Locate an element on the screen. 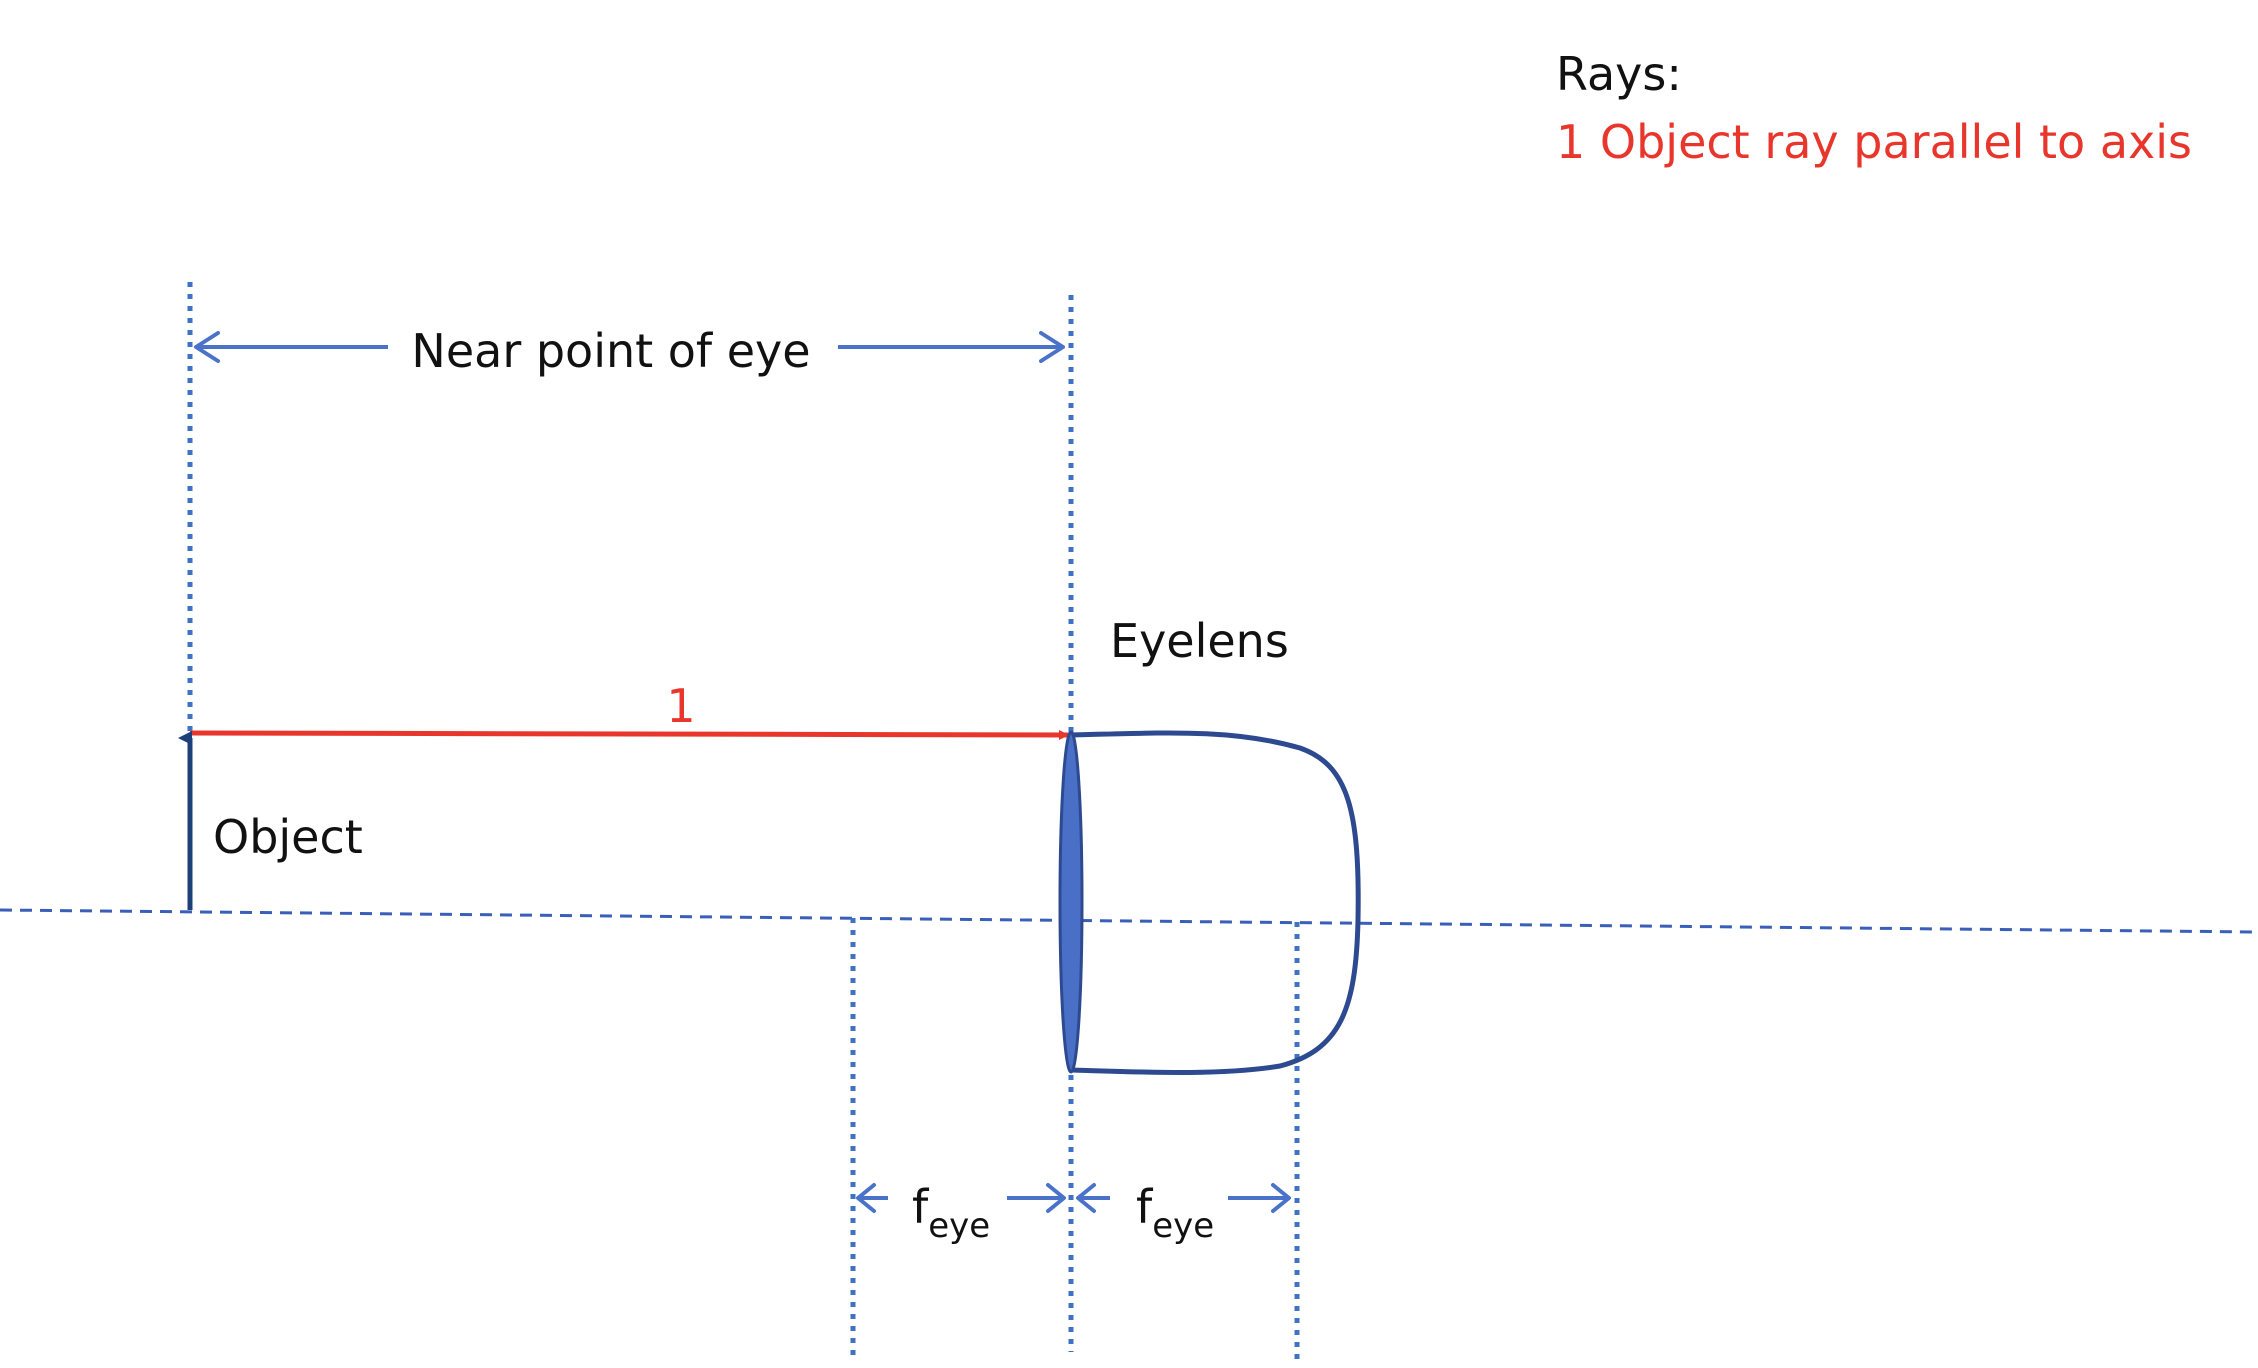 This screenshot has width=2258, height=1368. ray-1-label: 1 is located at coordinates (680, 706).